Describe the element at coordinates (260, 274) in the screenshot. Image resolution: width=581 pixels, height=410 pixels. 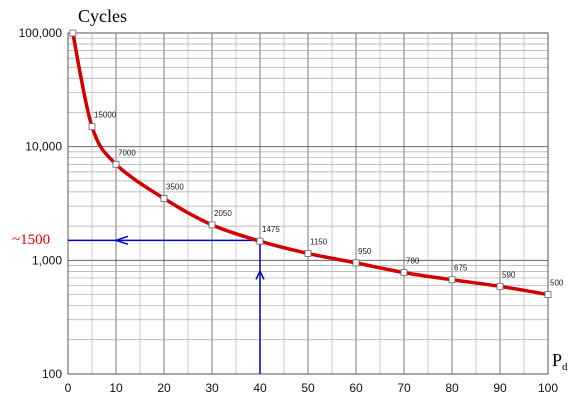
I see `arrow-vertical-head` at that location.